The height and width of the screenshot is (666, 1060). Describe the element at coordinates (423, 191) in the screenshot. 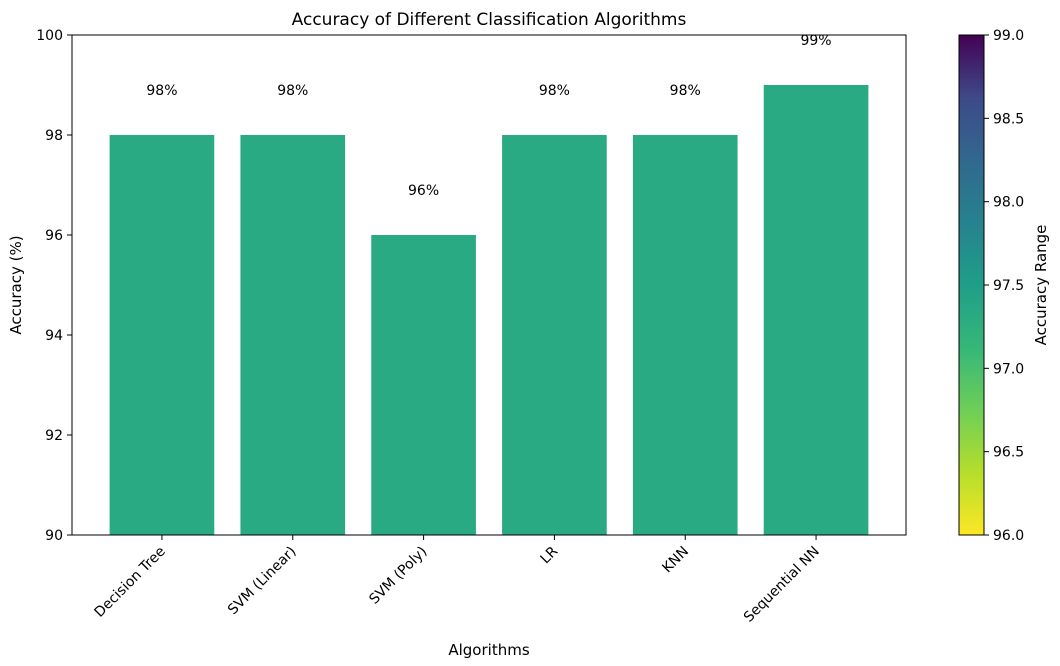

I see `bar-value-label-2: 96%` at that location.